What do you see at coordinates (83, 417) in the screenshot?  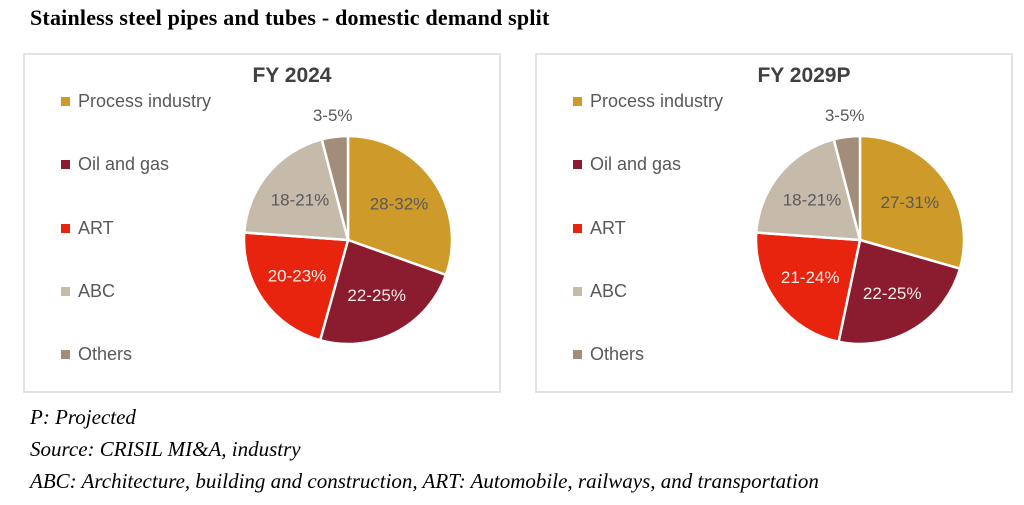 I see `footnote-projected: P: Projected` at bounding box center [83, 417].